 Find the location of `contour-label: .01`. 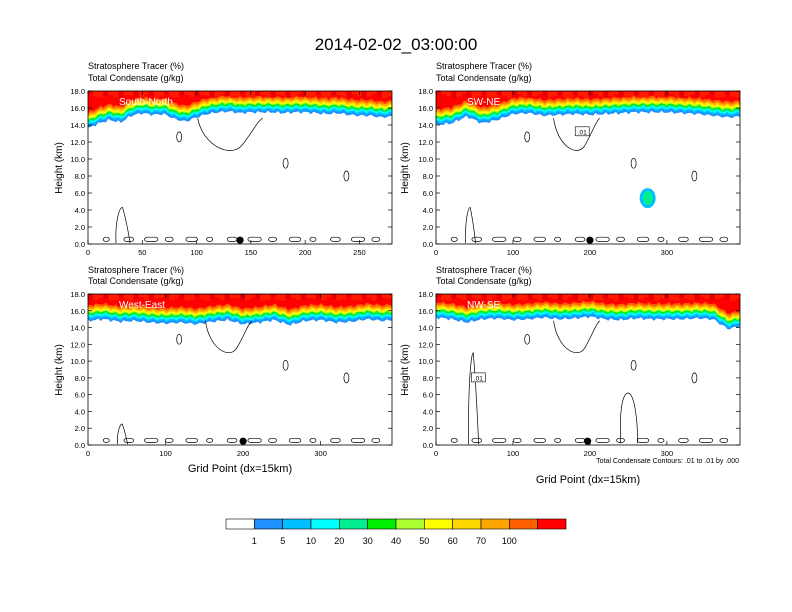

contour-label: .01 is located at coordinates (478, 378).